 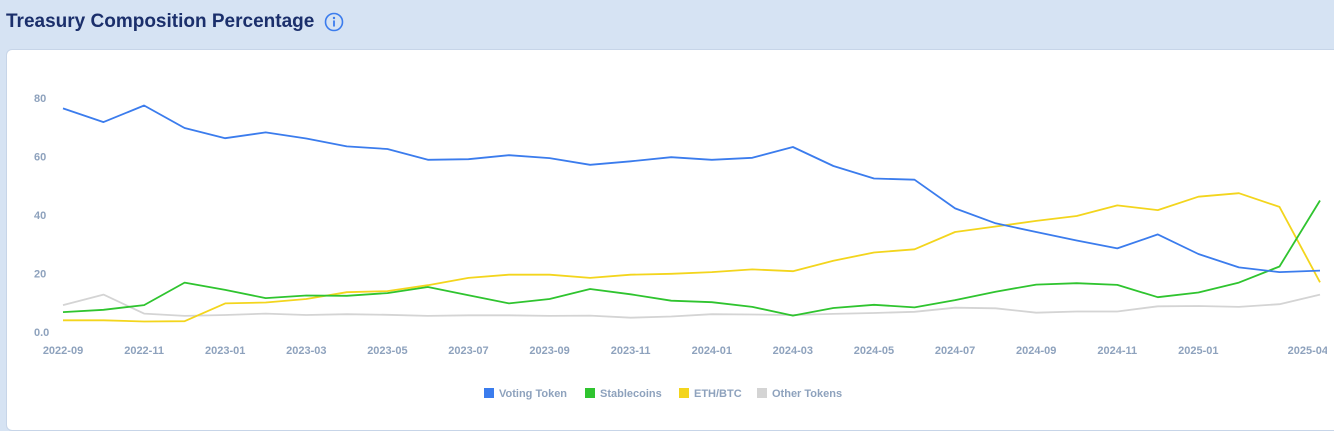 What do you see at coordinates (793, 351) in the screenshot?
I see `x-tick-label: 2024-03` at bounding box center [793, 351].